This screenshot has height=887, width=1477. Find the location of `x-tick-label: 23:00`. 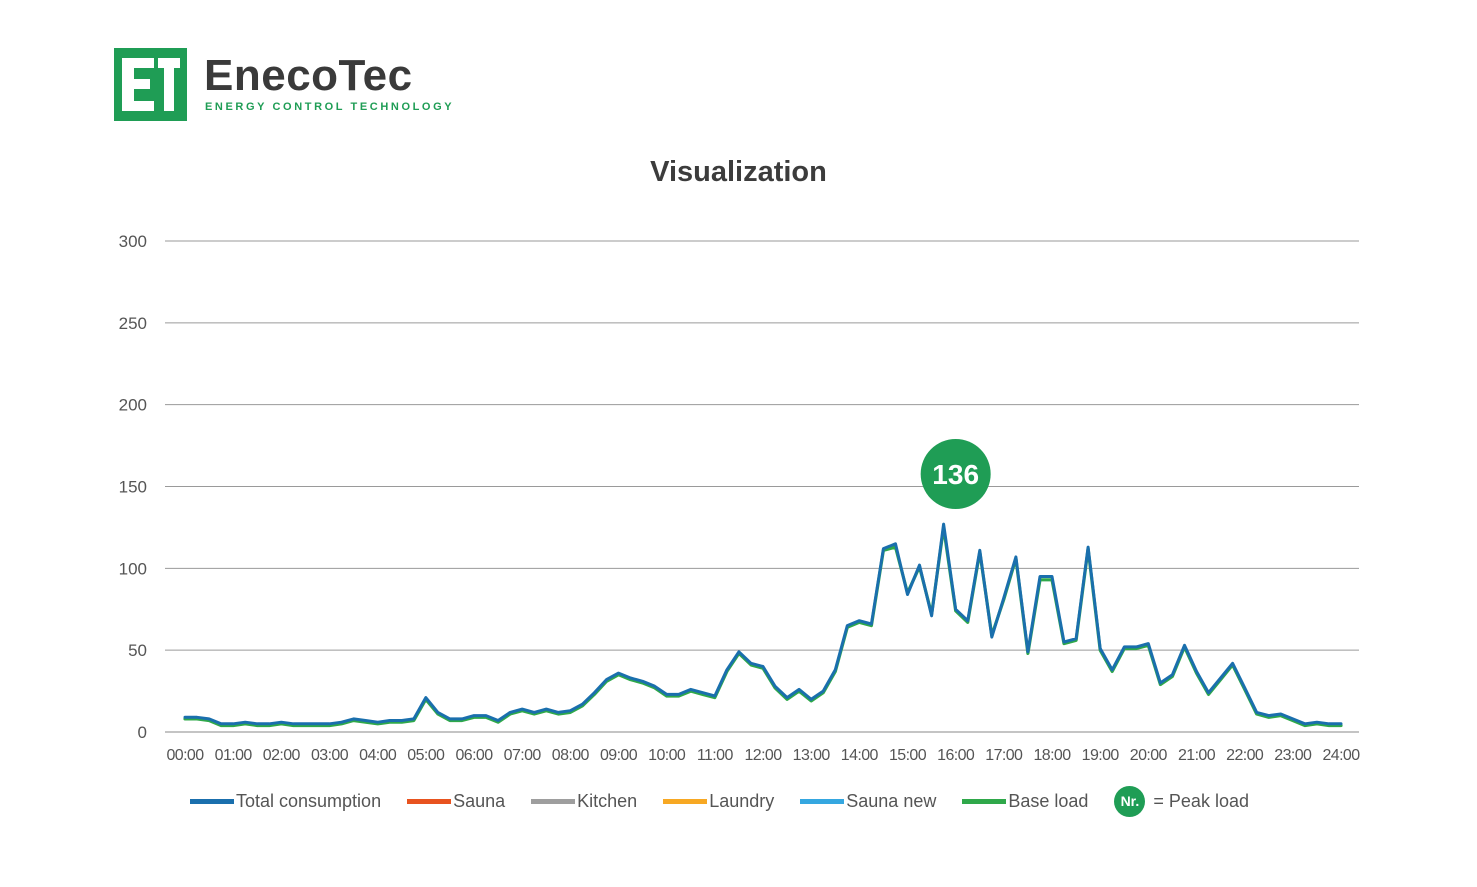

x-tick-label: 23:00 is located at coordinates (1293, 755).